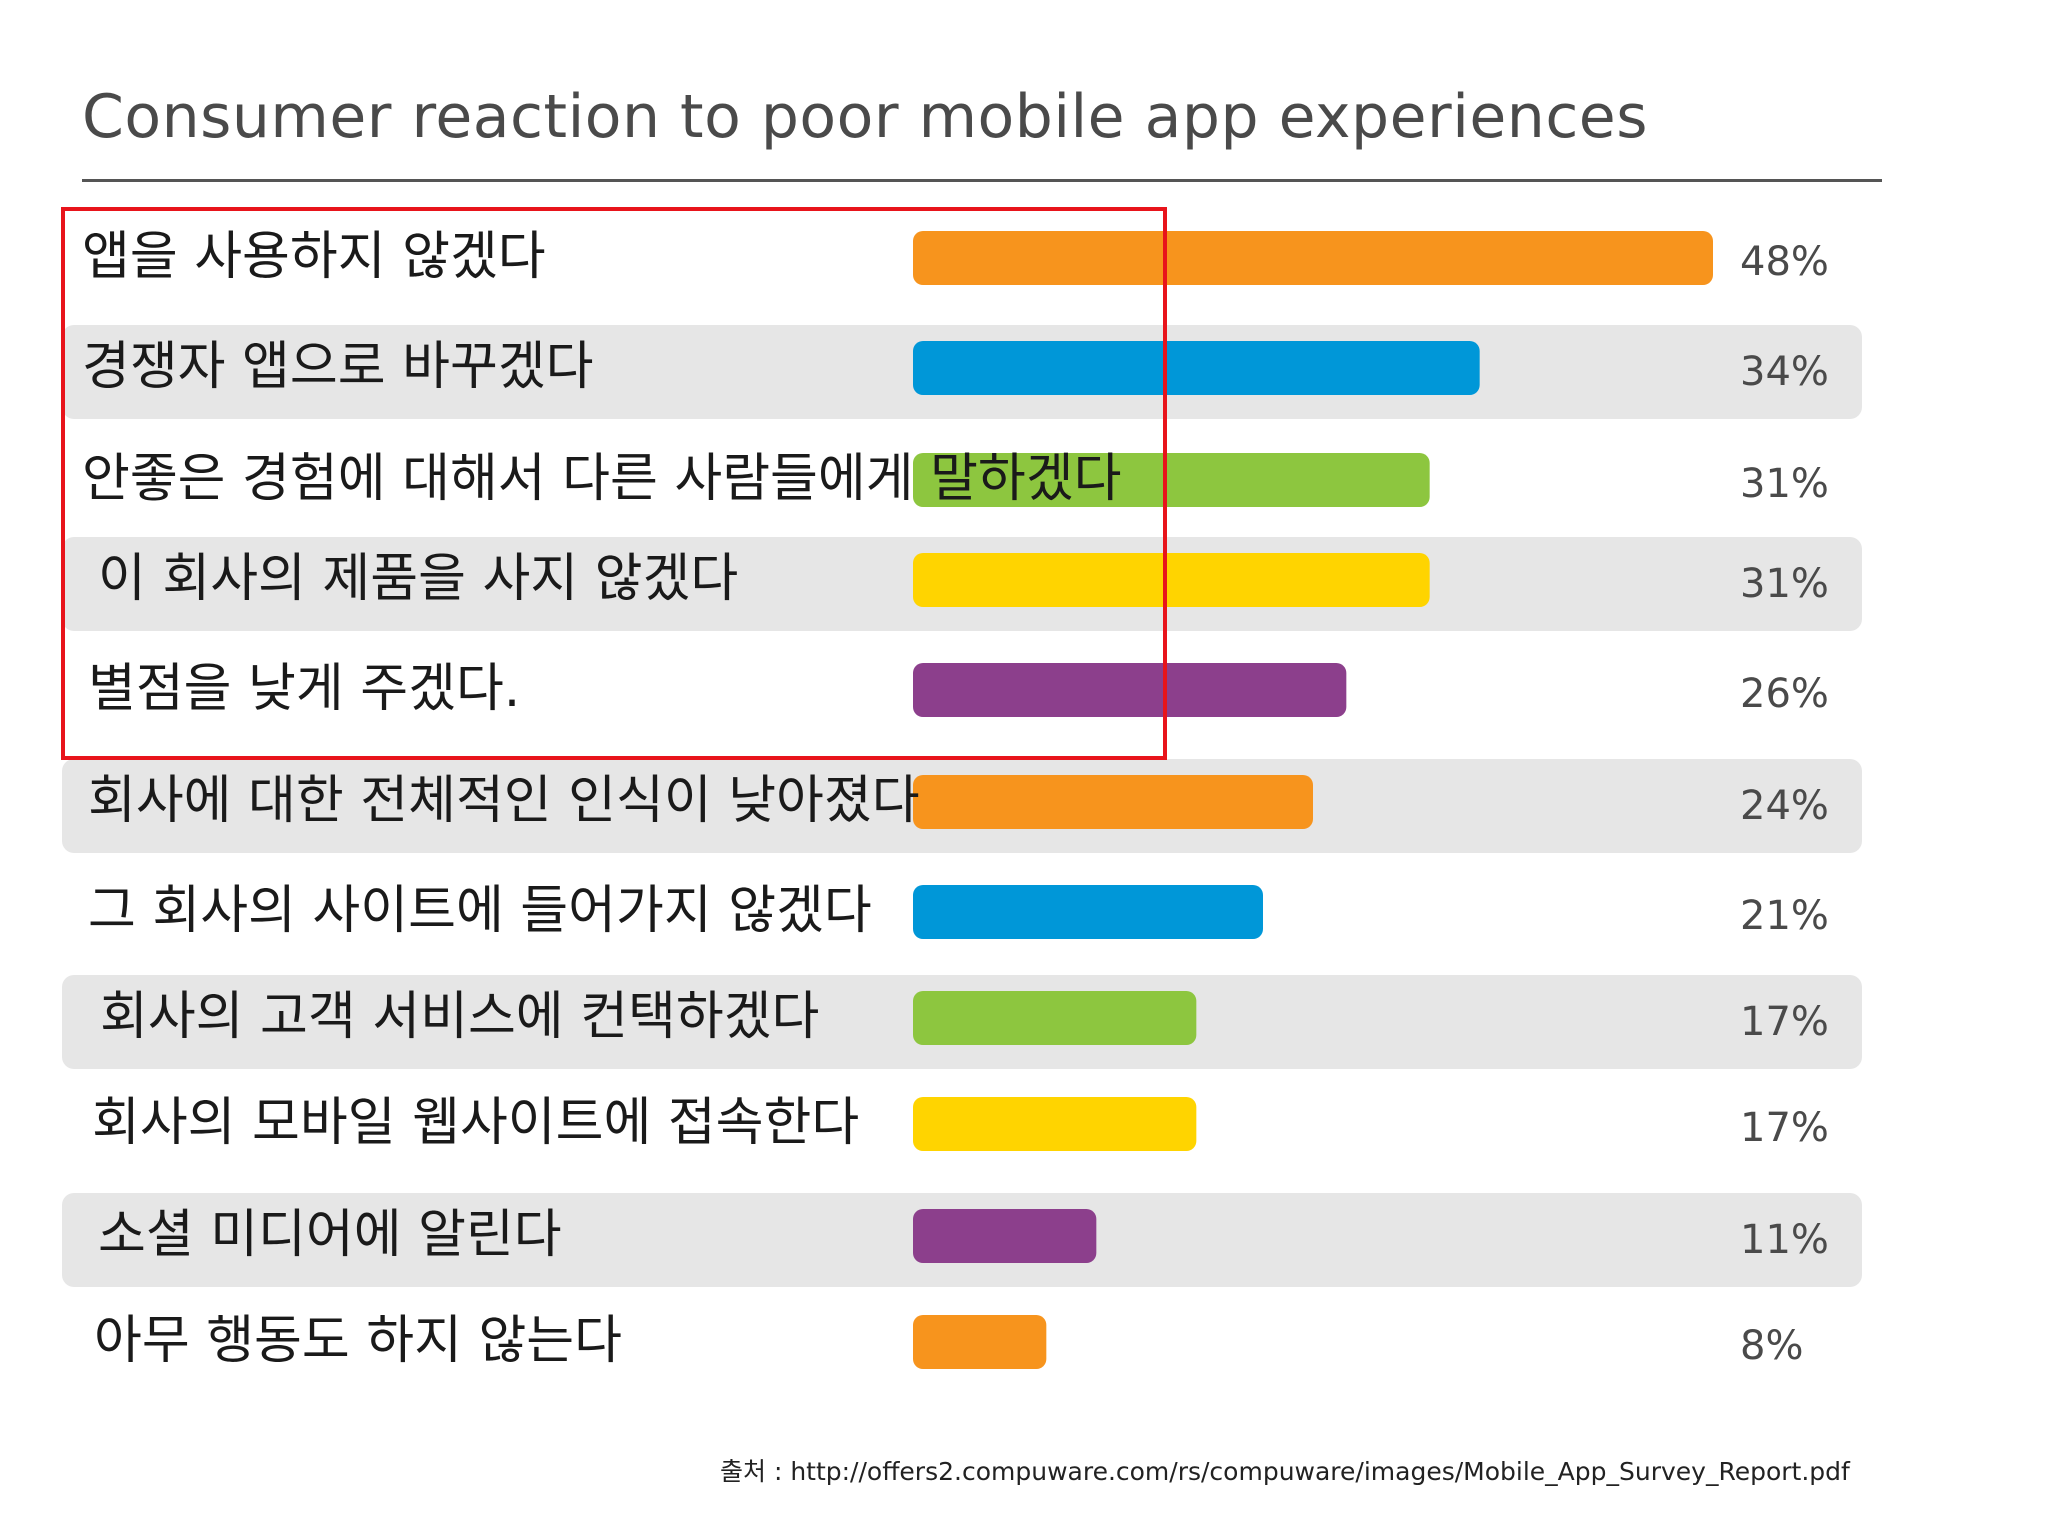  What do you see at coordinates (1784, 916) in the screenshot?
I see `value-label: 21%` at bounding box center [1784, 916].